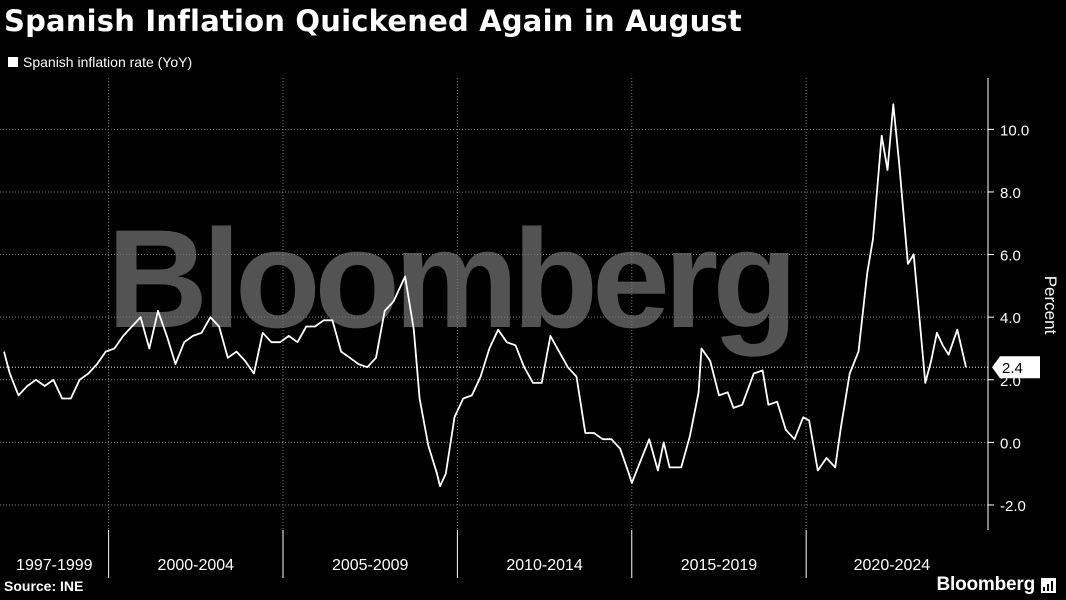 The image size is (1066, 600). What do you see at coordinates (1048, 585) in the screenshot?
I see `bar-chart-icon` at bounding box center [1048, 585].